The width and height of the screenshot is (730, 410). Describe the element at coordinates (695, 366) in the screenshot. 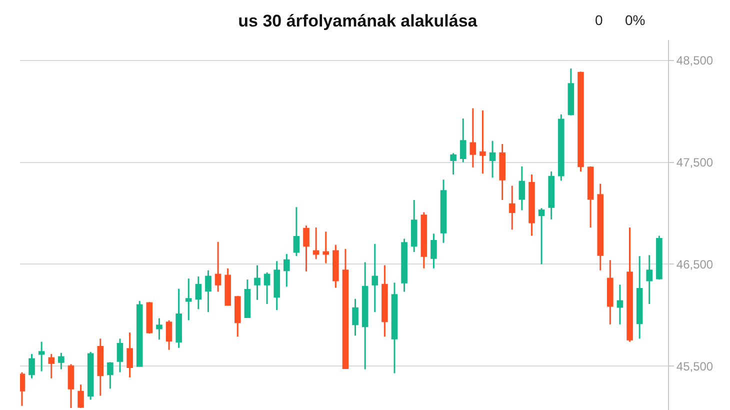

I see `y-tick-label: 45,500` at that location.